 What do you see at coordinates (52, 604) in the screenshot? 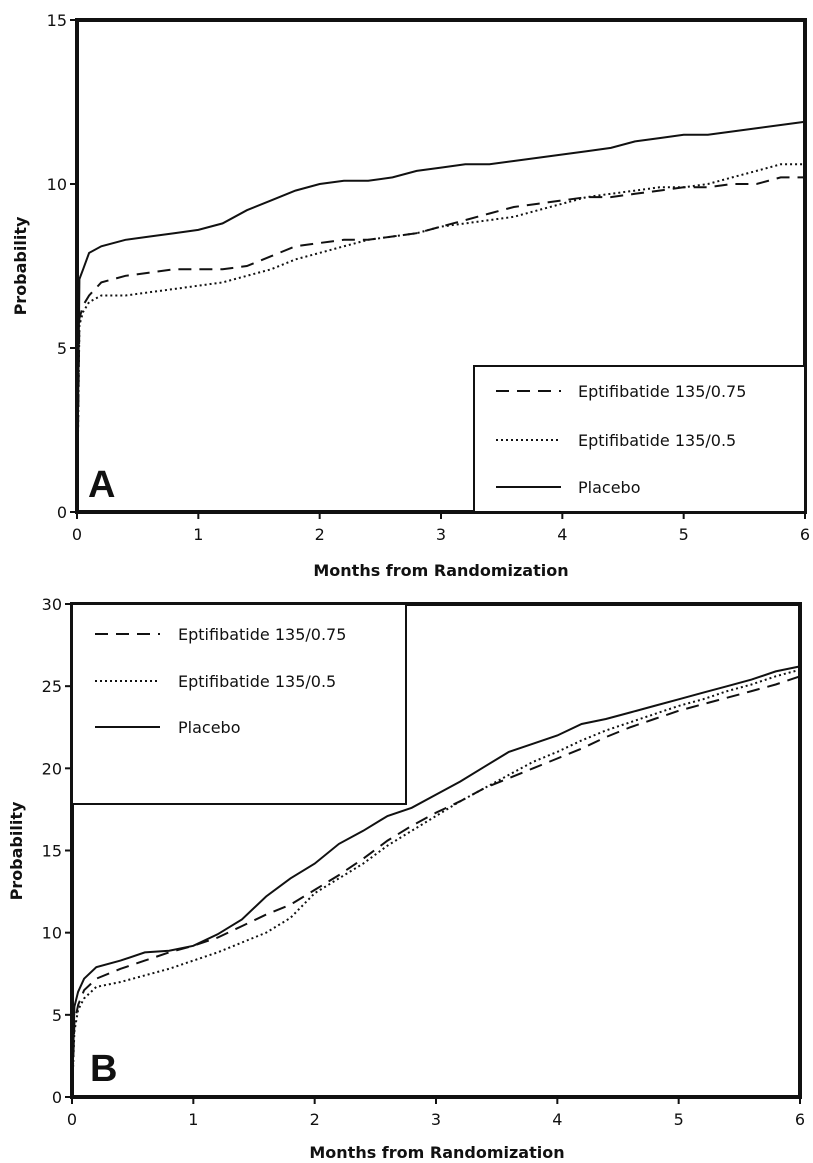
I see `y-tick-label: 30` at bounding box center [52, 604].